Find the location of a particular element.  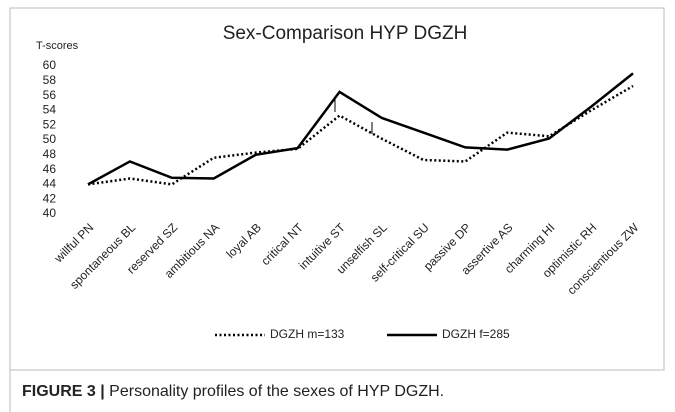

x-tick-label: loyal AB is located at coordinates (243, 240).